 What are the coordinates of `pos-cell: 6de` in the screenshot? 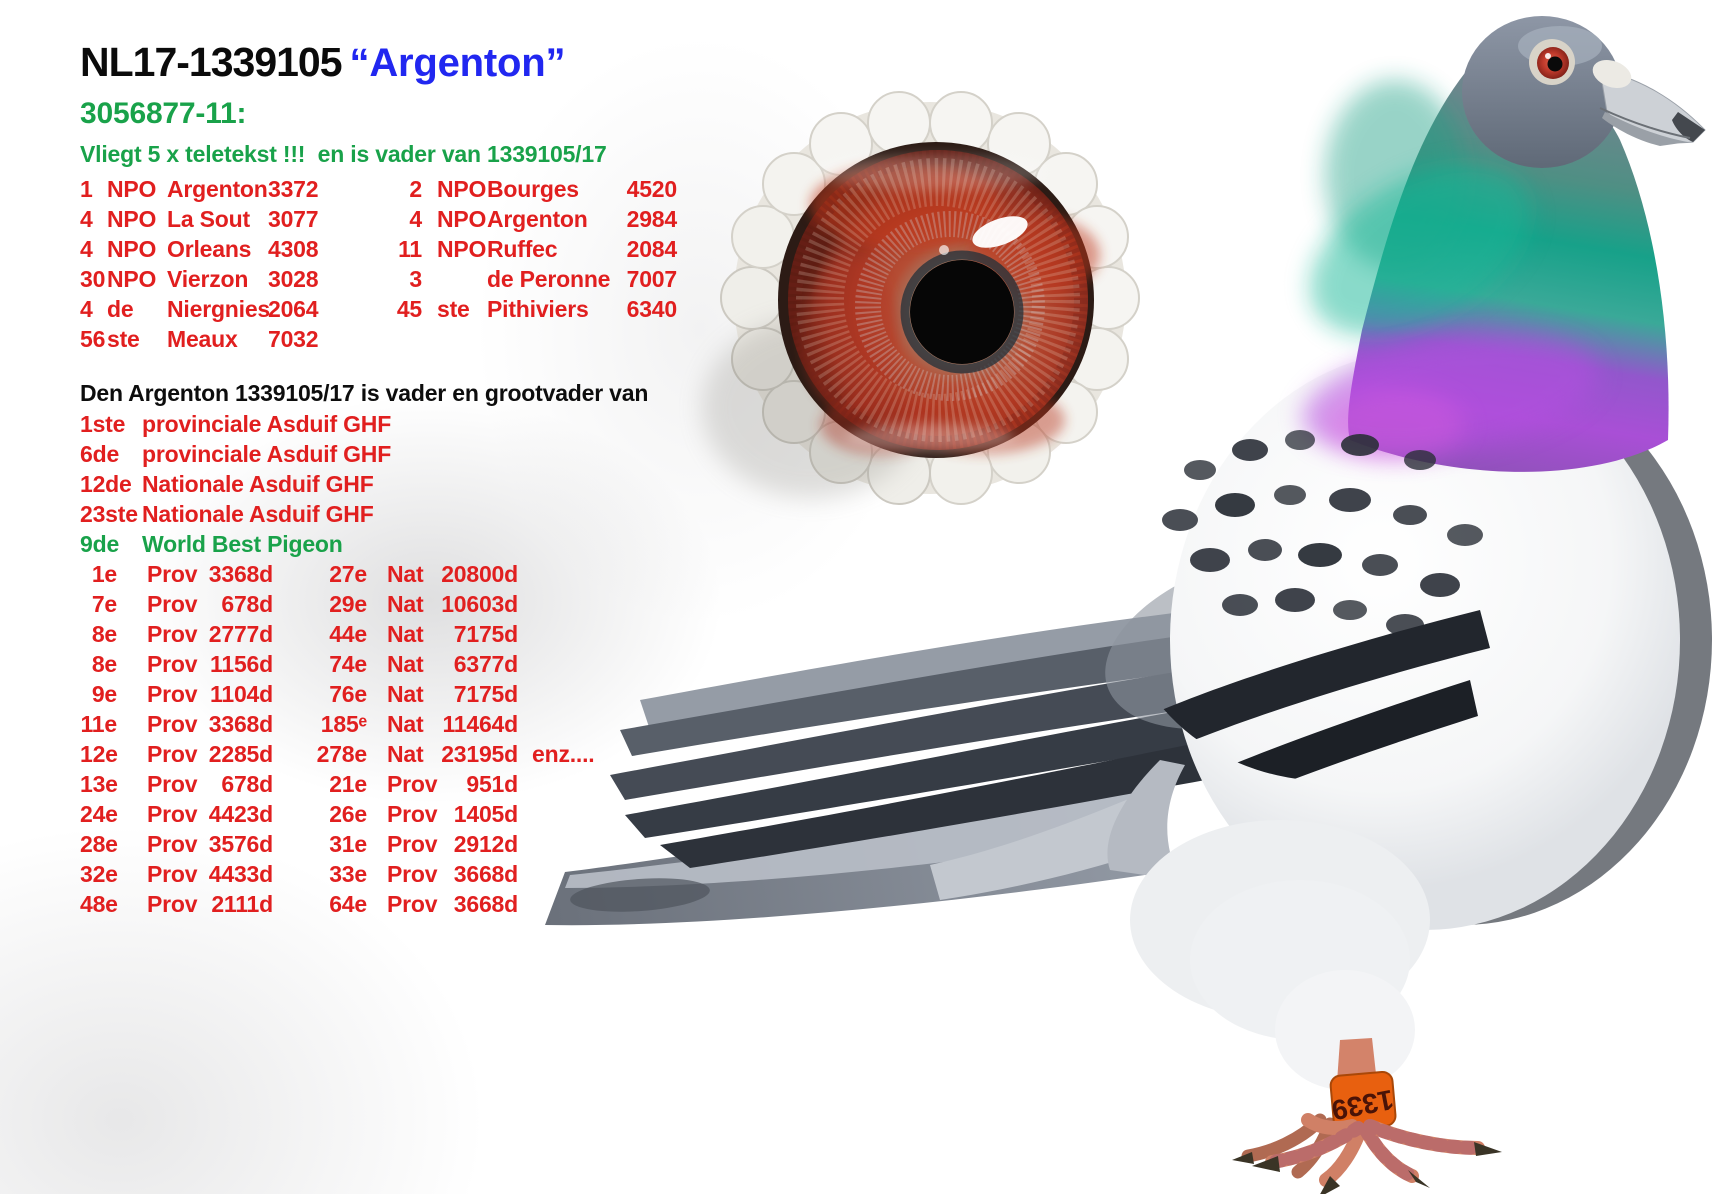 It's located at (100, 454).